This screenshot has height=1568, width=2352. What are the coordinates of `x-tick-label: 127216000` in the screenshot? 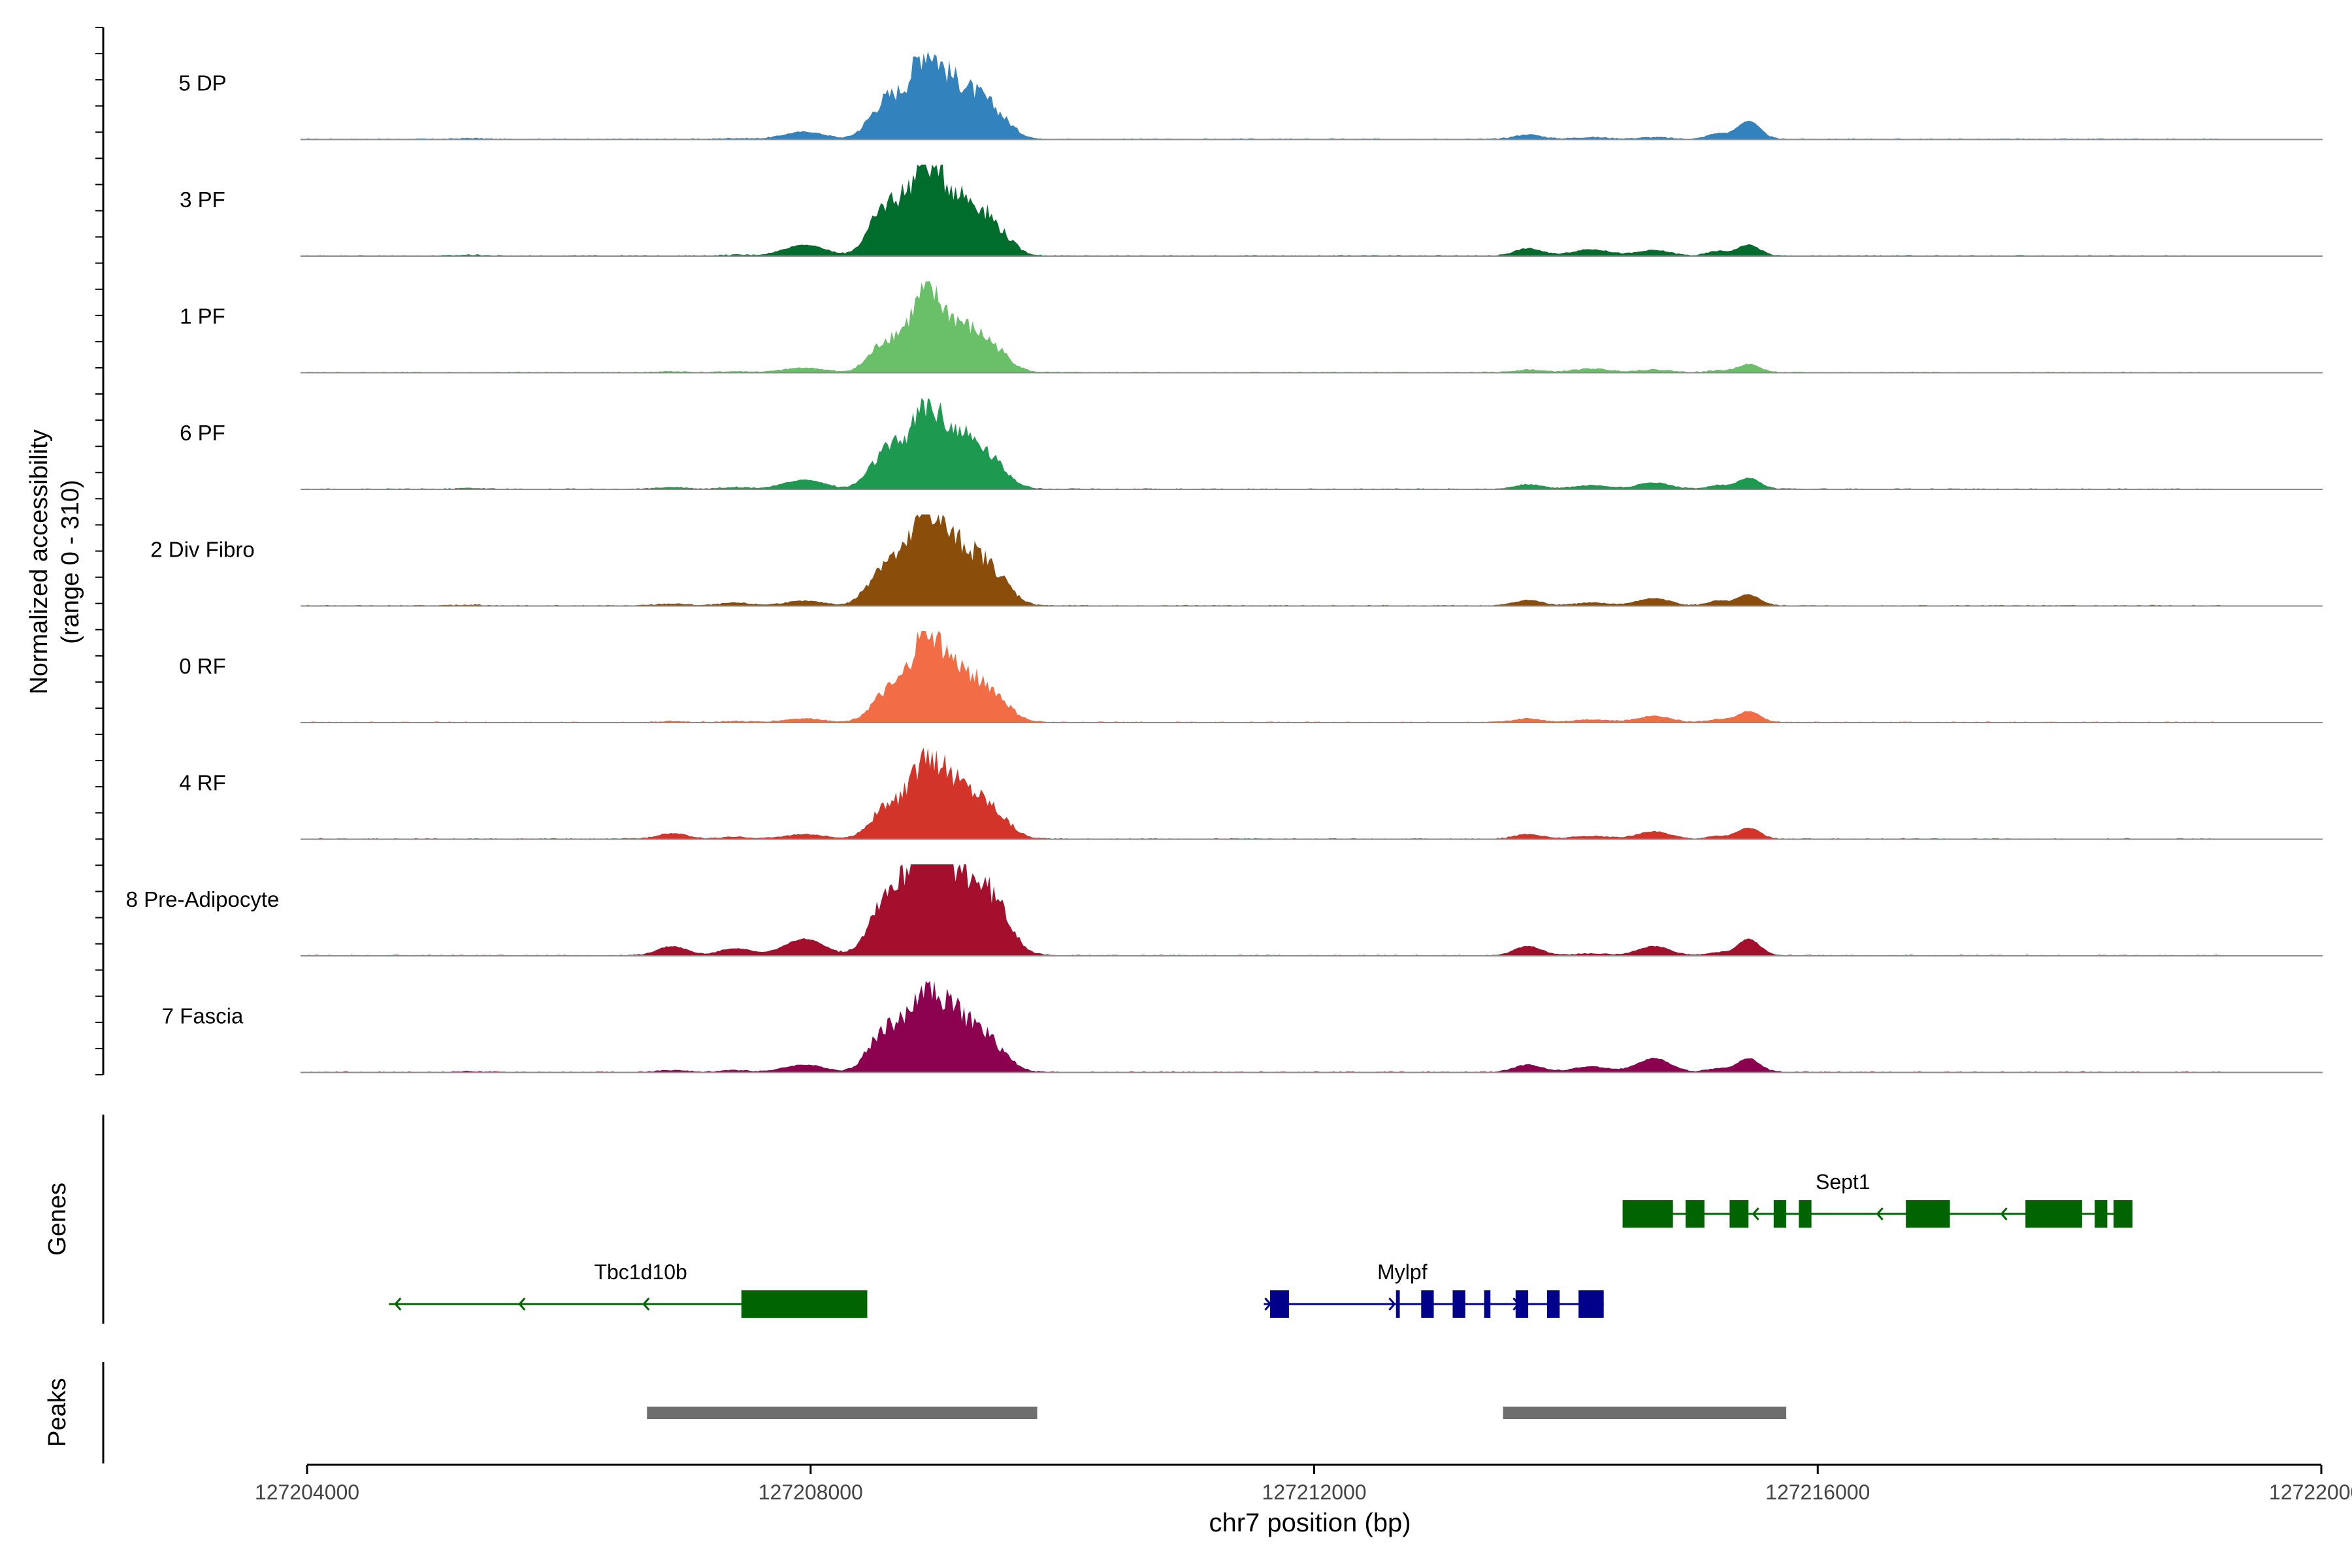 It's located at (1817, 1492).